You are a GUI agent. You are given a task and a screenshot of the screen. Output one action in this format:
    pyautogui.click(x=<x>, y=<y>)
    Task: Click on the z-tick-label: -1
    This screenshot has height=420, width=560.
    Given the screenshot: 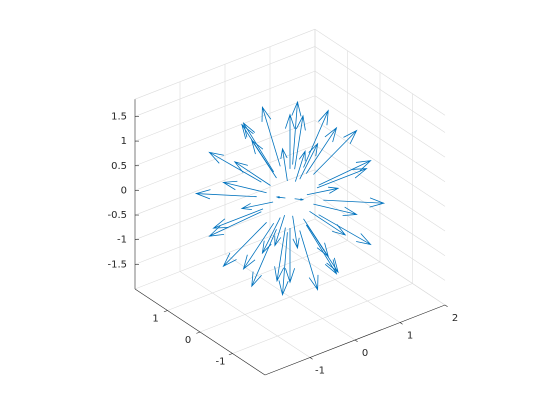 What is the action you would take?
    pyautogui.click(x=122, y=240)
    